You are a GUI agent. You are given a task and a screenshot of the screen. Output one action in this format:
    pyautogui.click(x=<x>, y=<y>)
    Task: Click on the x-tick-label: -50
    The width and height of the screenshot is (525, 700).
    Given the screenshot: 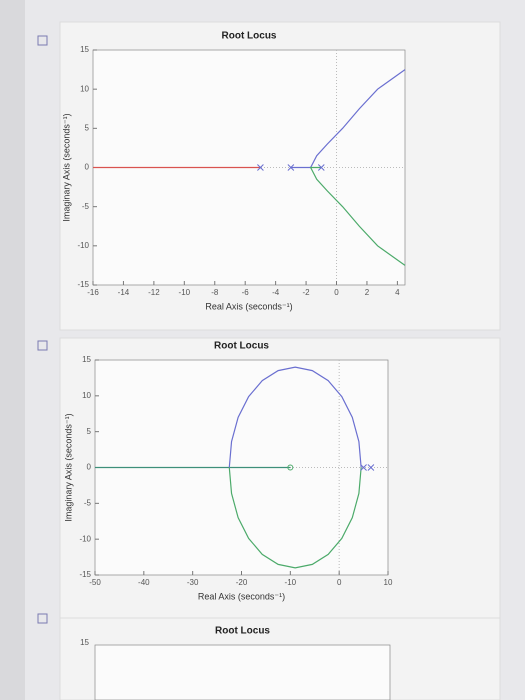 What is the action you would take?
    pyautogui.click(x=95, y=582)
    